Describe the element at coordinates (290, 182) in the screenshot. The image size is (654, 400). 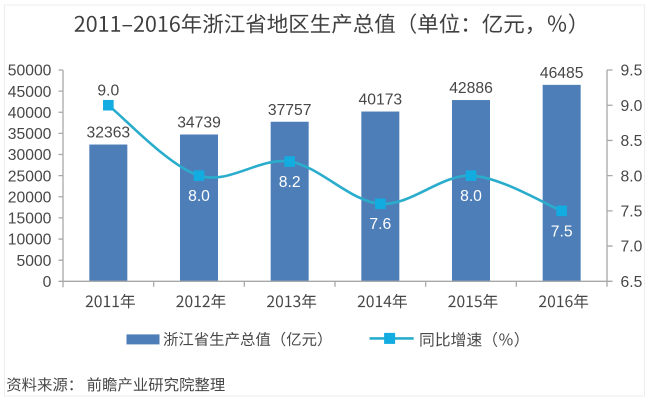
I see `svg-text: 8.2` at that location.